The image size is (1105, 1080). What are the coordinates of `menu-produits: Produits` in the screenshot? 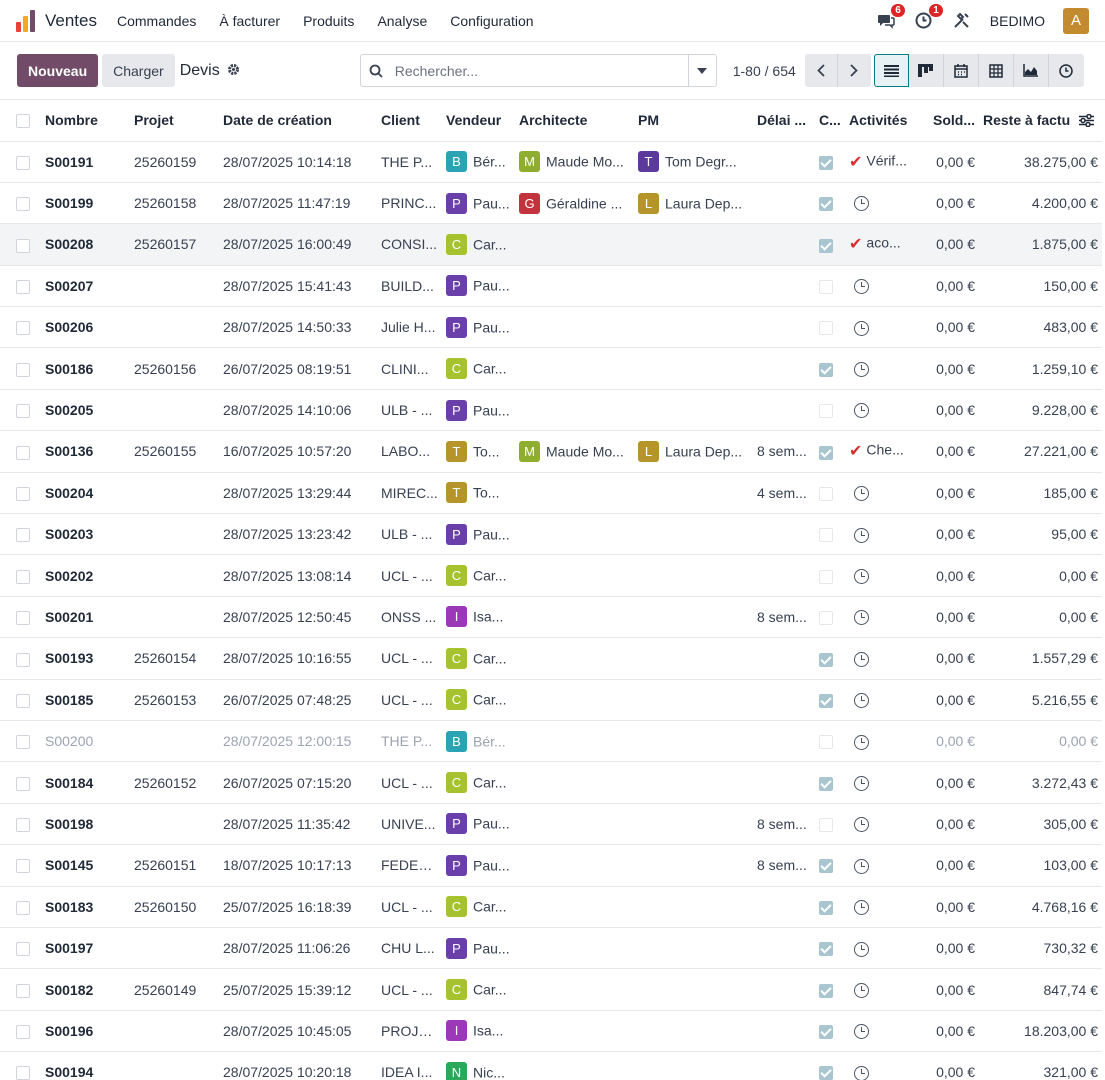 It's located at (329, 20).